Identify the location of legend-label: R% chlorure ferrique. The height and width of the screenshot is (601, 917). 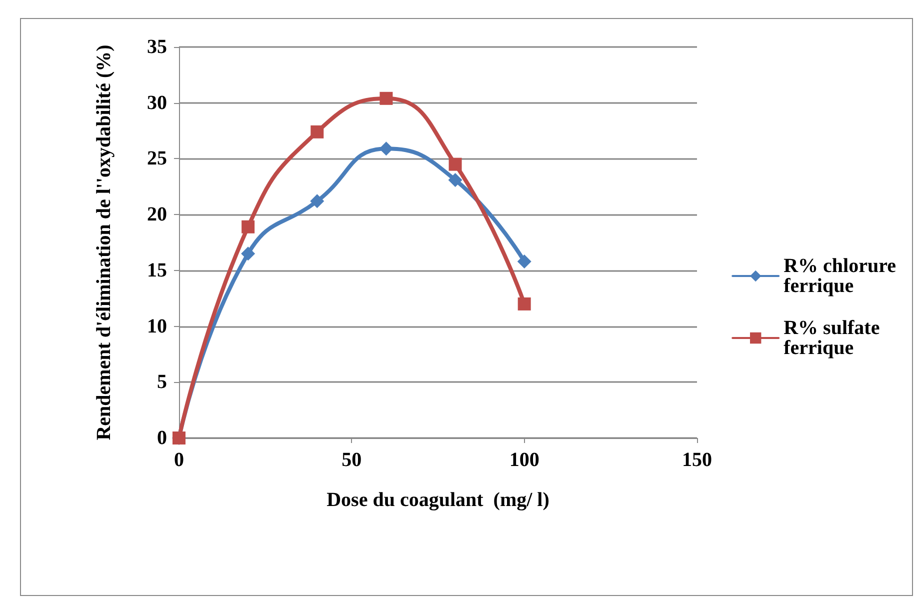
(843, 276).